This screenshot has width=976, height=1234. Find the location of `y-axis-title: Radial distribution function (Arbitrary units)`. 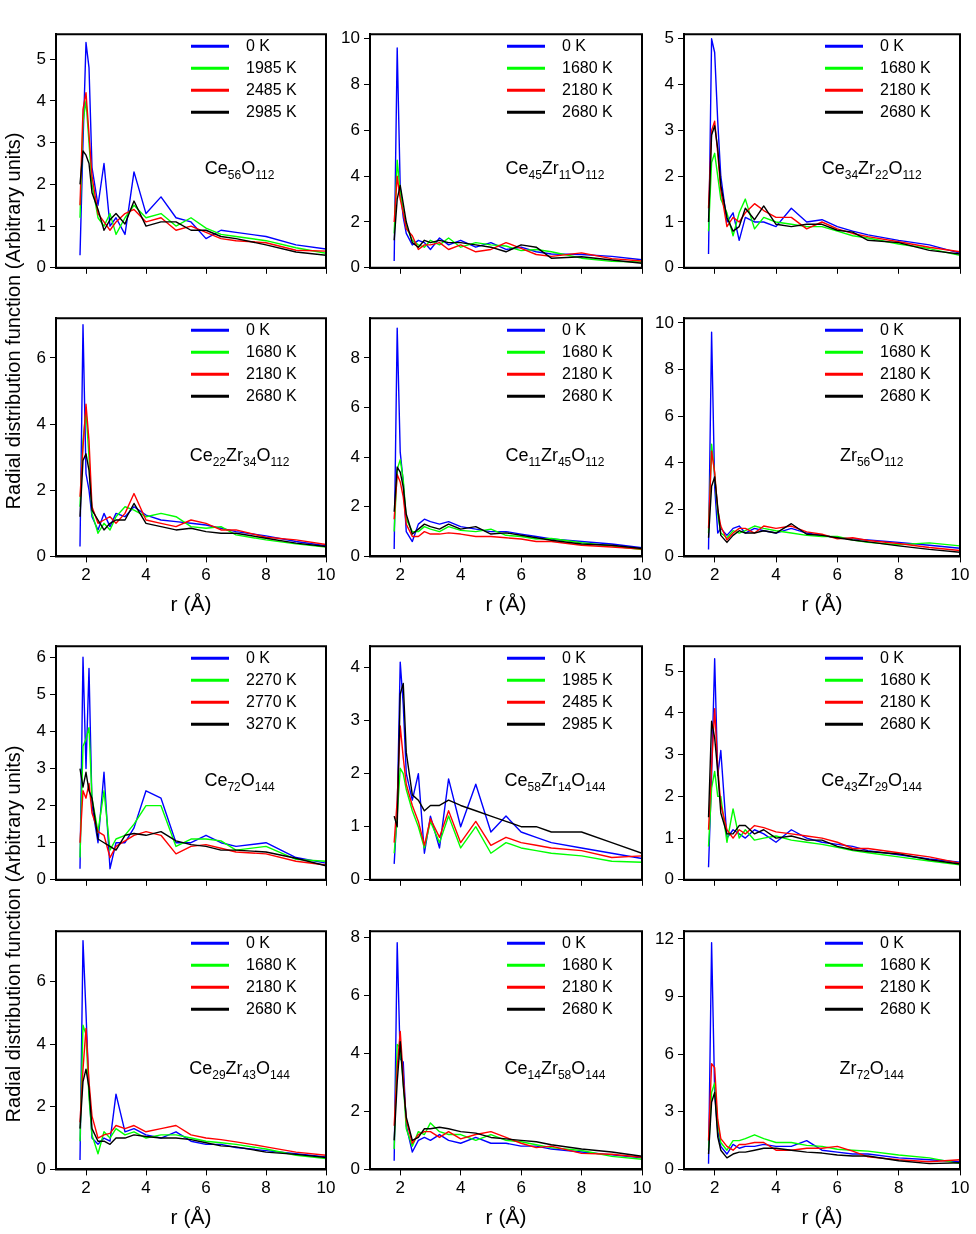

y-axis-title: Radial distribution function (Arbitrary units) is located at coordinates (13, 321).